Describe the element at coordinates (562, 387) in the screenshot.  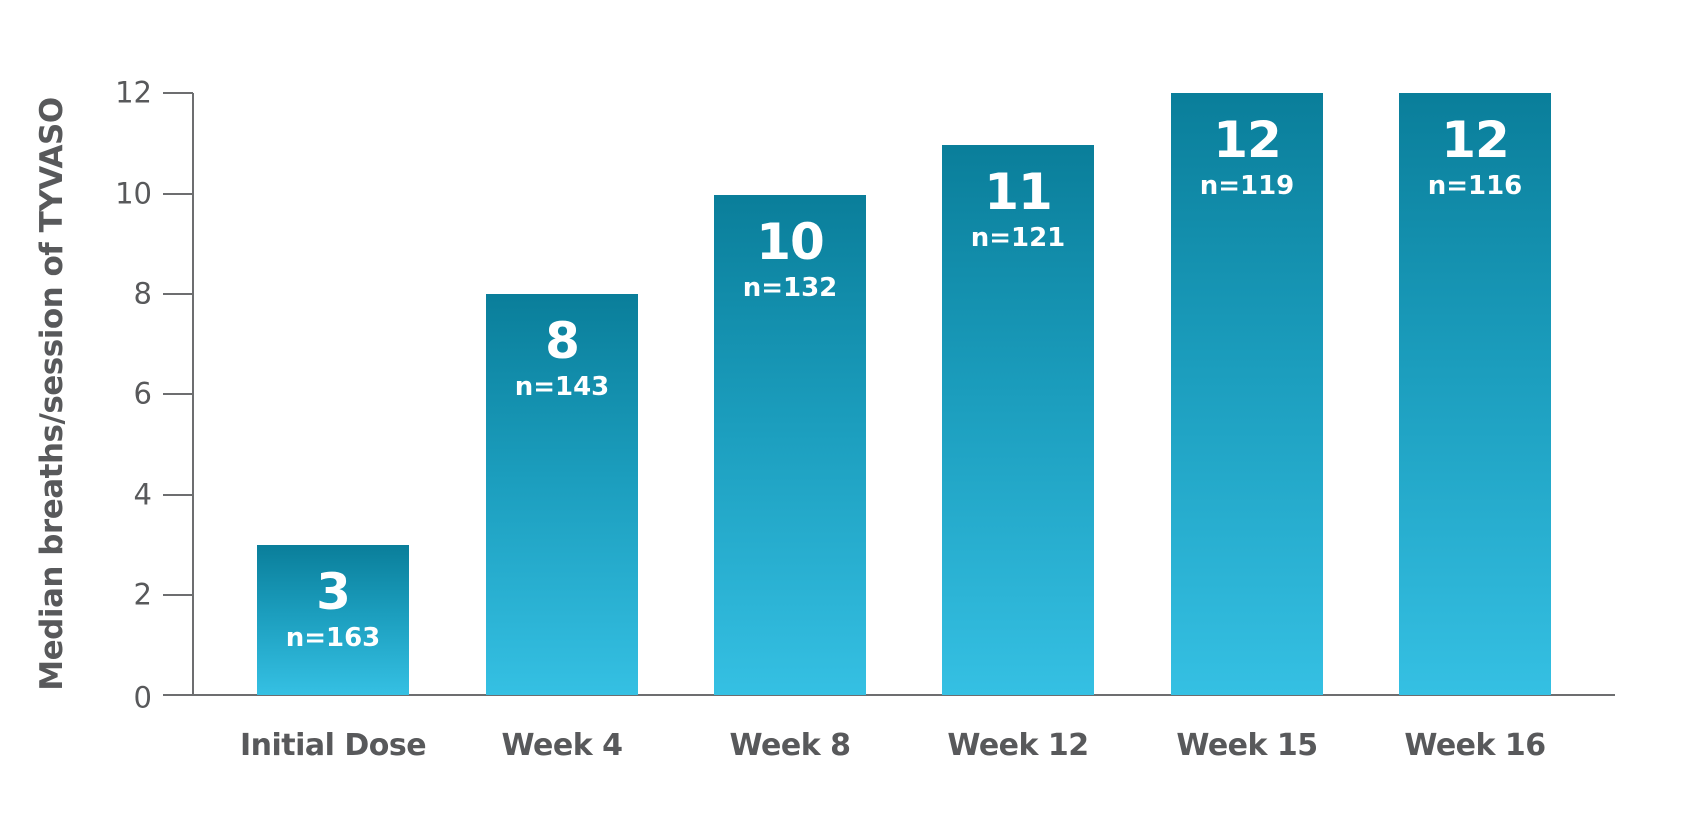
I see `bar-n-label: n=143` at that location.